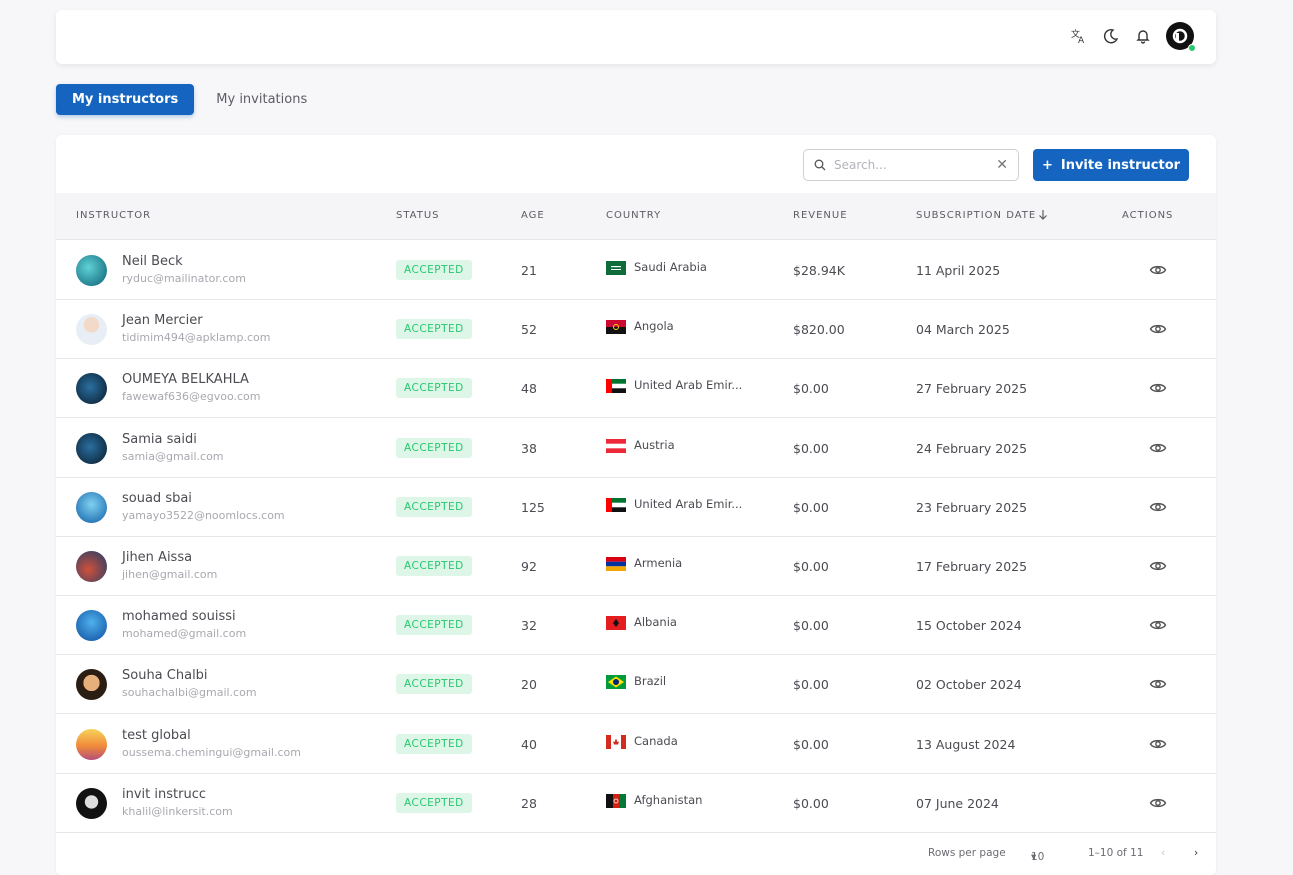 This screenshot has width=1293, height=875. I want to click on clear-icon: ✕, so click(1002, 165).